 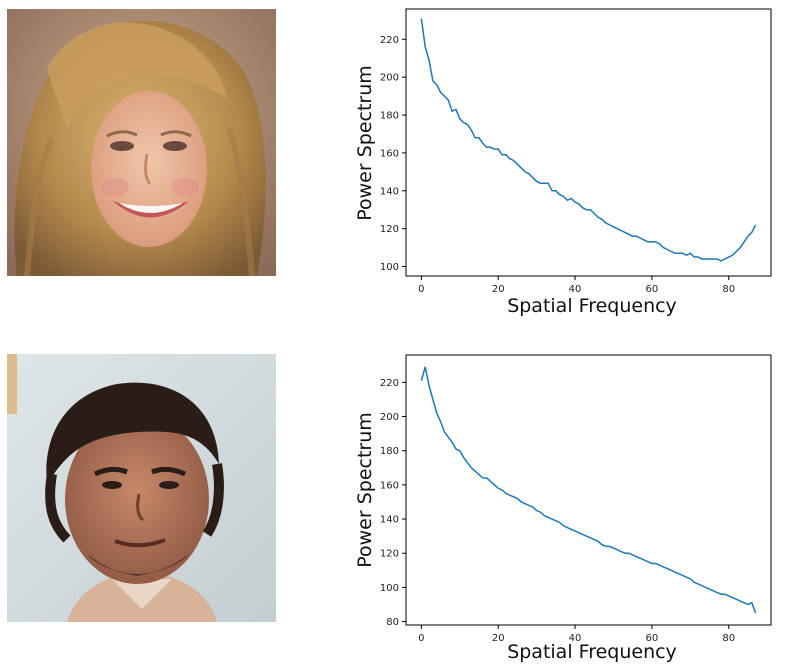 I want to click on x-ticks-1: 0 20 40 60 80, so click(x=576, y=285).